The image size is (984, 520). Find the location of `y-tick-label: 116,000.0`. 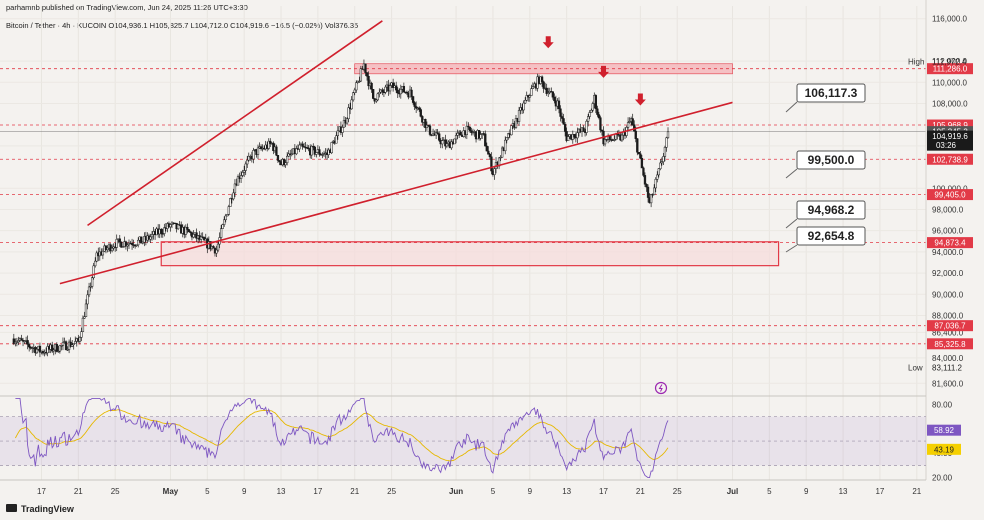

y-tick-label: 116,000.0 is located at coordinates (950, 19).